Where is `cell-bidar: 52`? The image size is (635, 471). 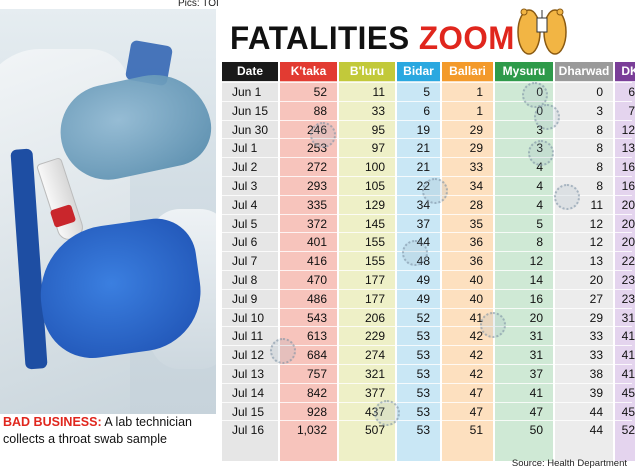
cell-bidar: 52 is located at coordinates (423, 317).